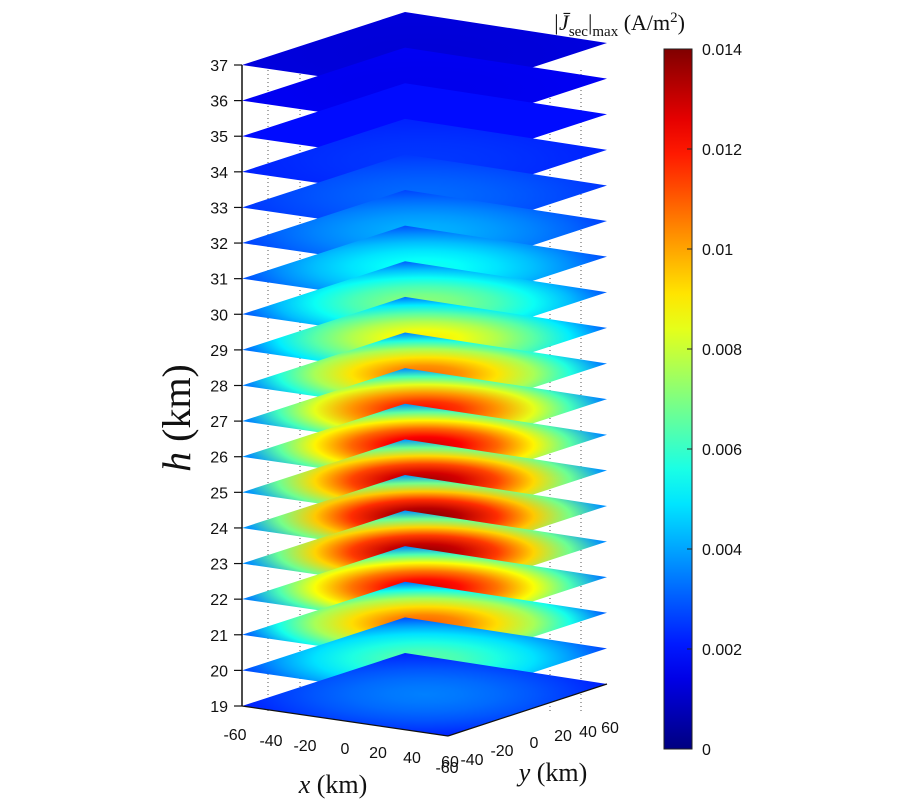  I want to click on colorbar-tick-label: 0.002, so click(722, 650).